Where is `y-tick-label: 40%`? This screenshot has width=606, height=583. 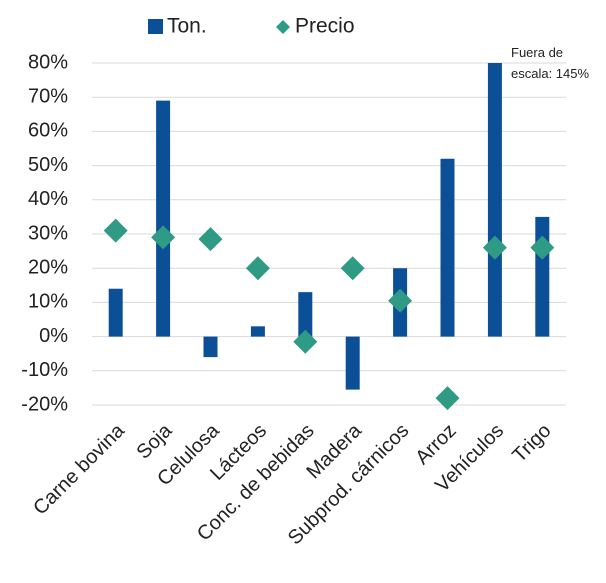 y-tick-label: 40% is located at coordinates (48, 199).